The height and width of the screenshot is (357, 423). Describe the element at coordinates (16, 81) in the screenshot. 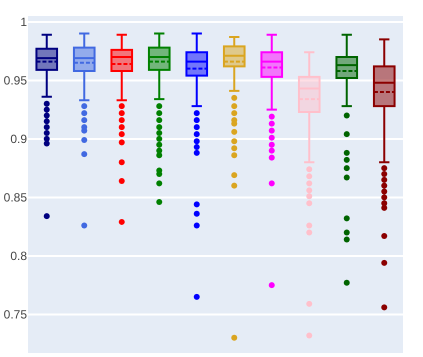

I see `y-tick-label: 0.95` at that location.